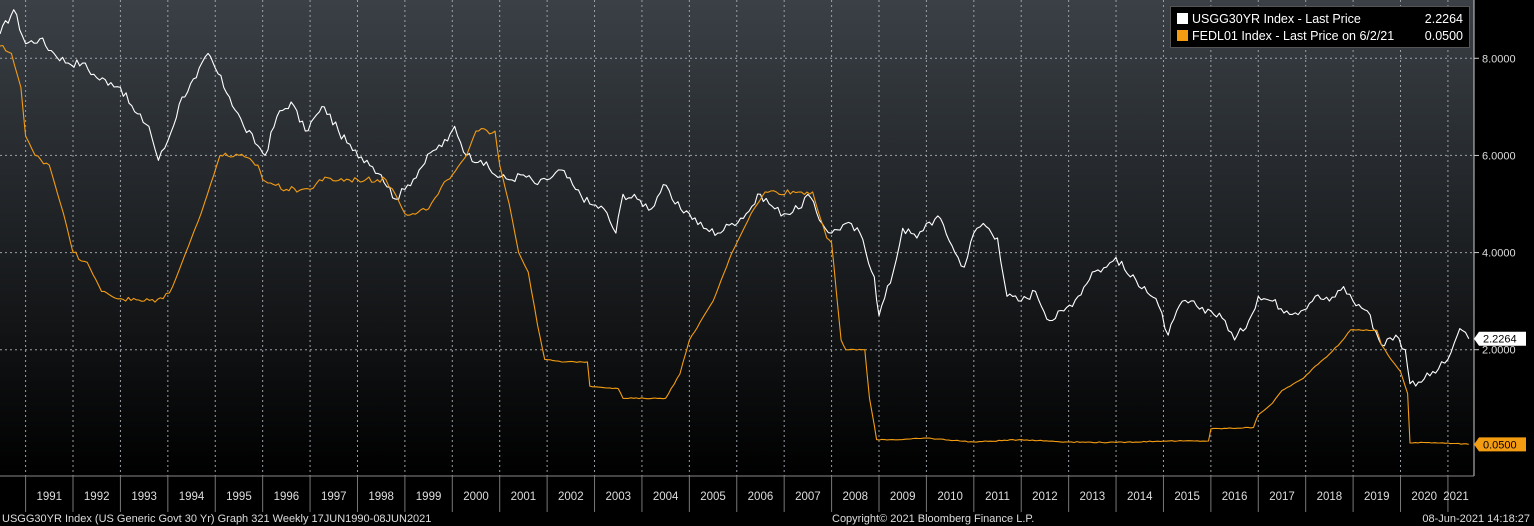  I want to click on x-tick-label: 2003, so click(618, 497).